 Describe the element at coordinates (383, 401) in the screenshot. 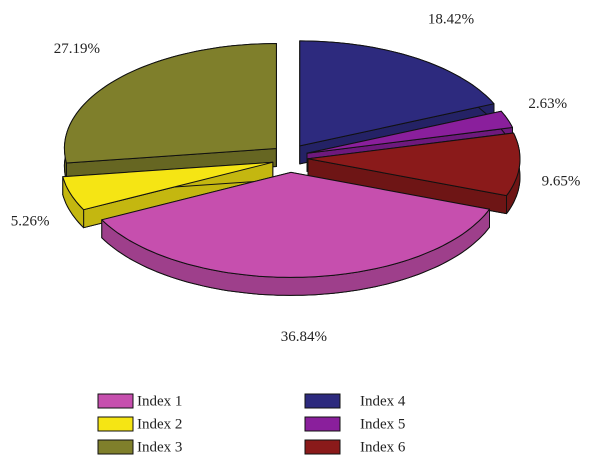

I see `legend-label: Index 4` at that location.